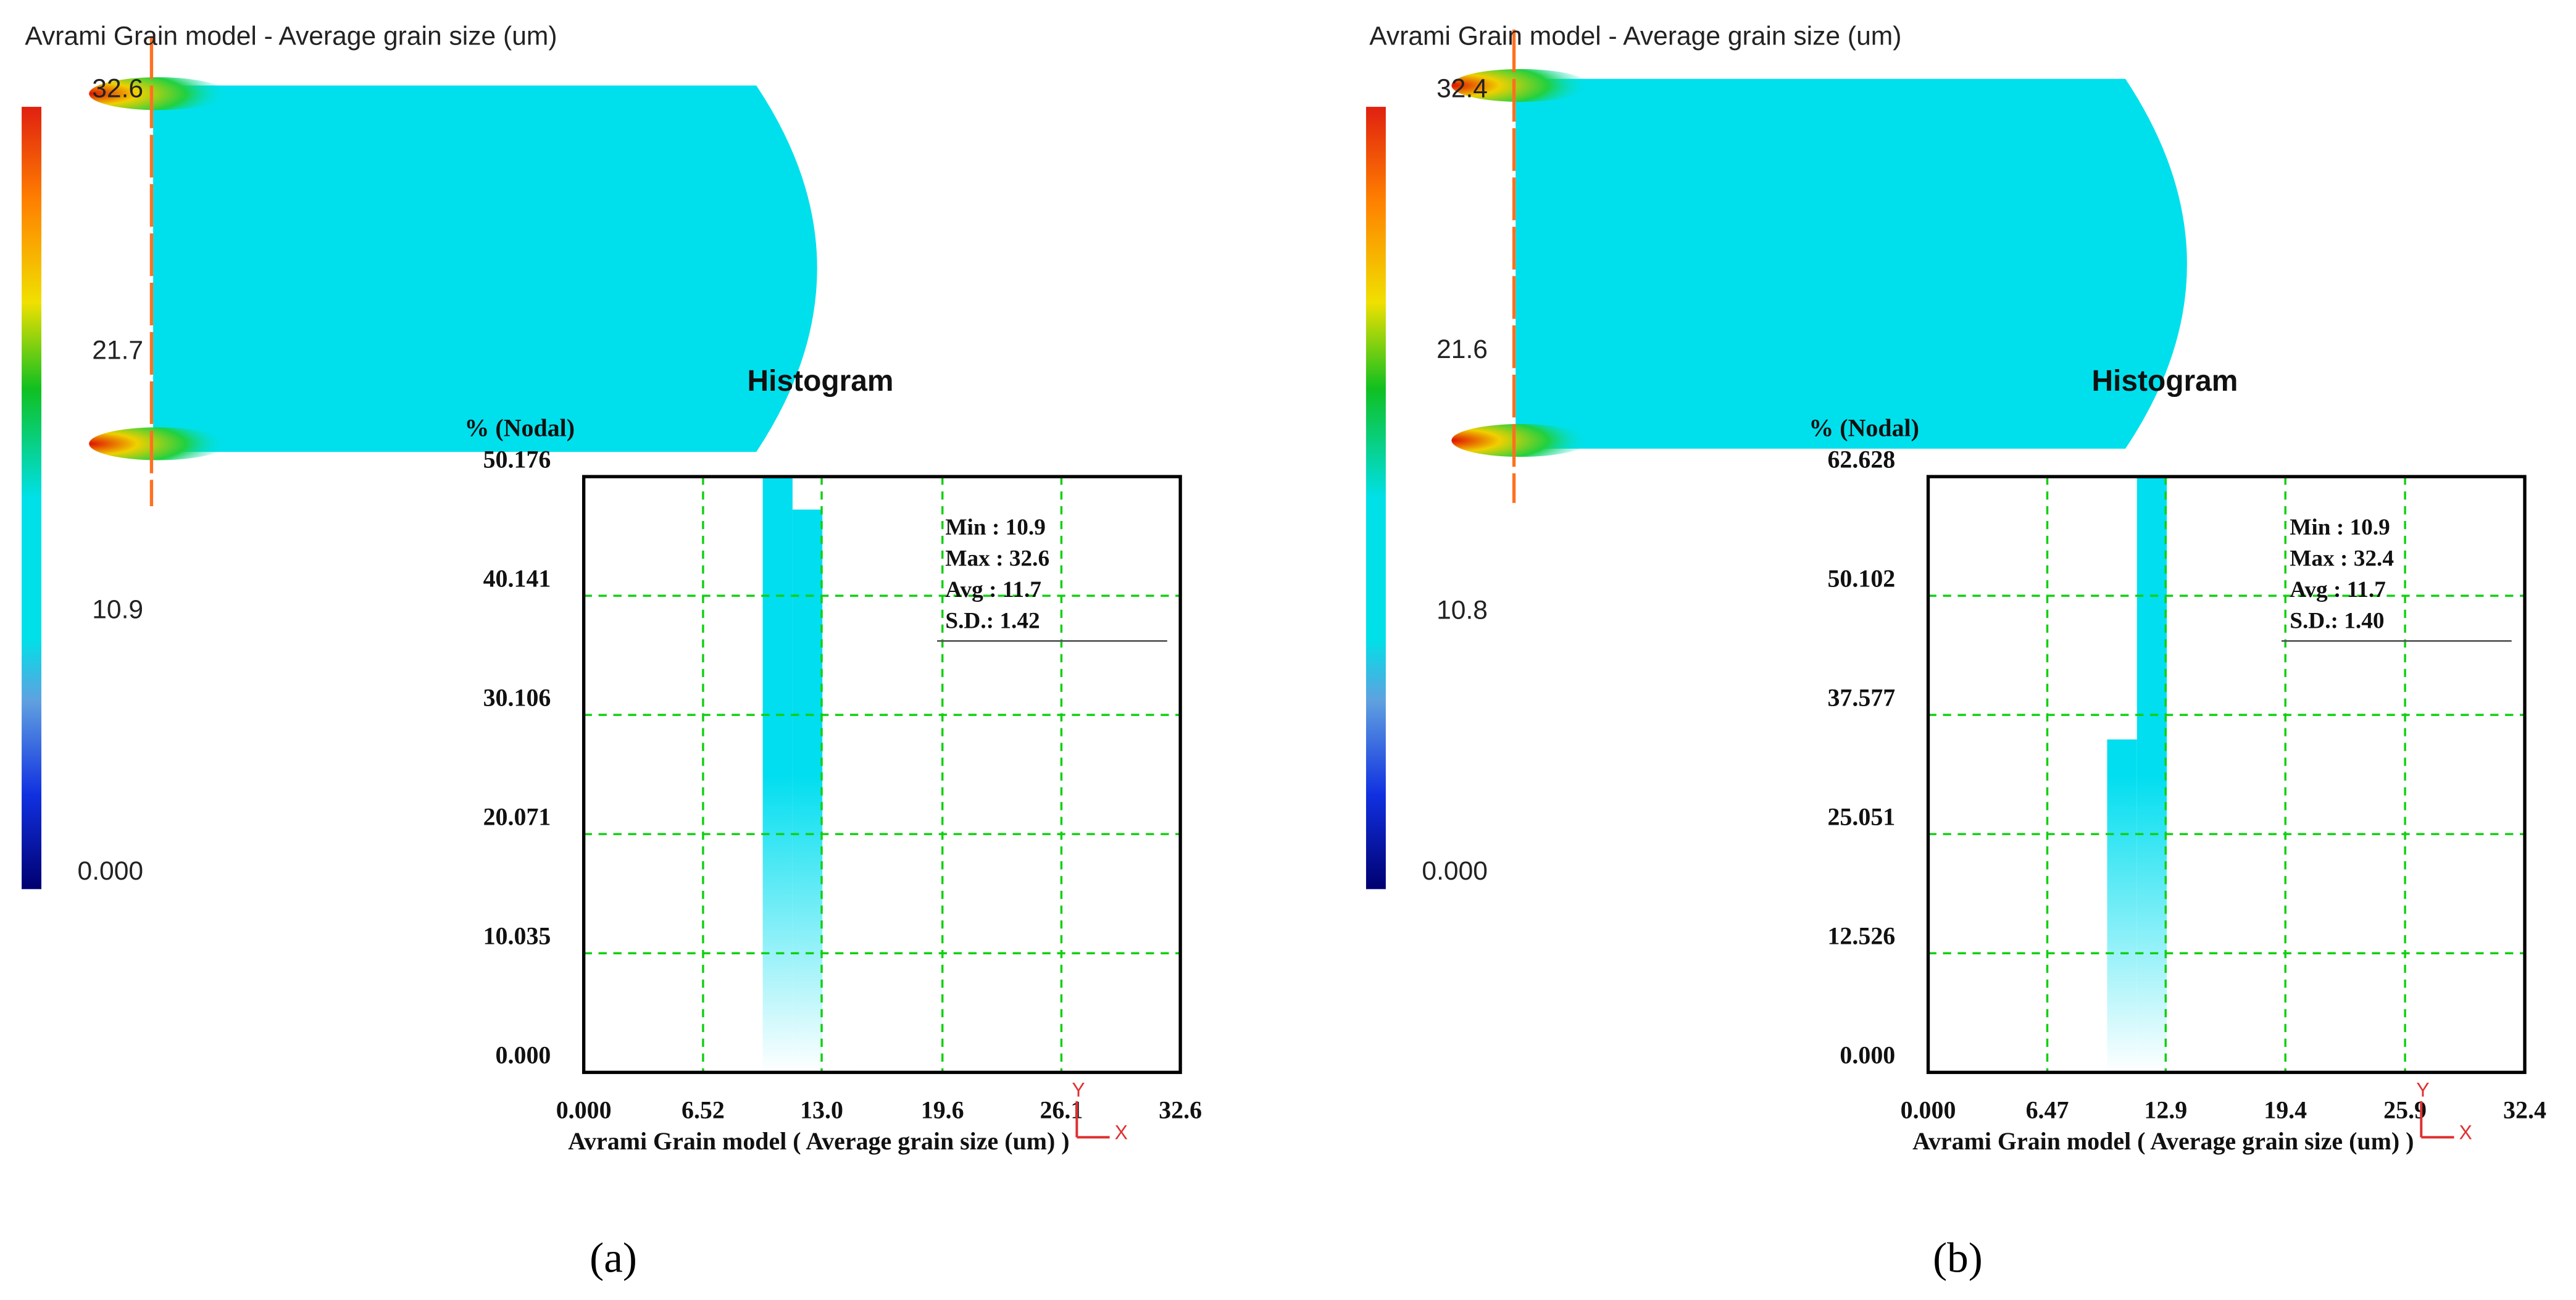  What do you see at coordinates (517, 816) in the screenshot?
I see `y-tick-label: 20.071` at bounding box center [517, 816].